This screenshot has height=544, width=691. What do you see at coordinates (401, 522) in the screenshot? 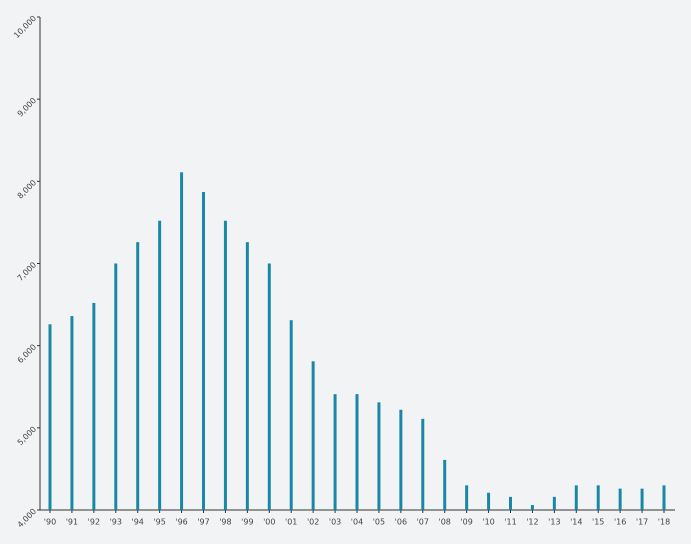
I see `x-tick-label: '06` at bounding box center [401, 522].